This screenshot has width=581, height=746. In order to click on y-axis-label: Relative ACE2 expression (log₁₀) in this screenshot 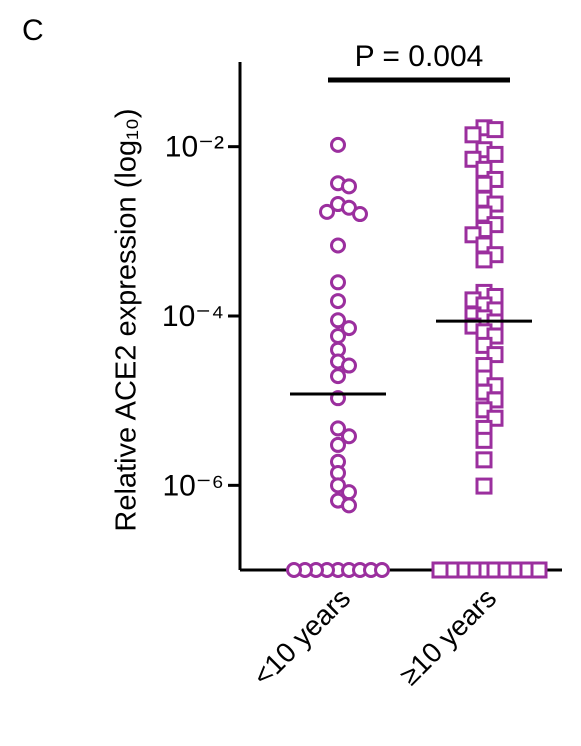, I will do `click(127, 319)`.